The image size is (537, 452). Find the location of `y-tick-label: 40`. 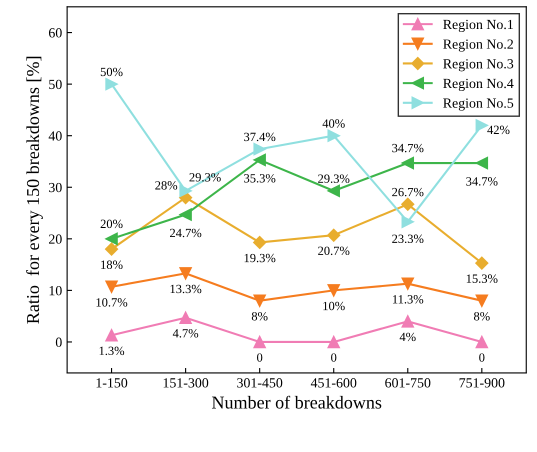

y-tick-label: 40 is located at coordinates (55, 136).